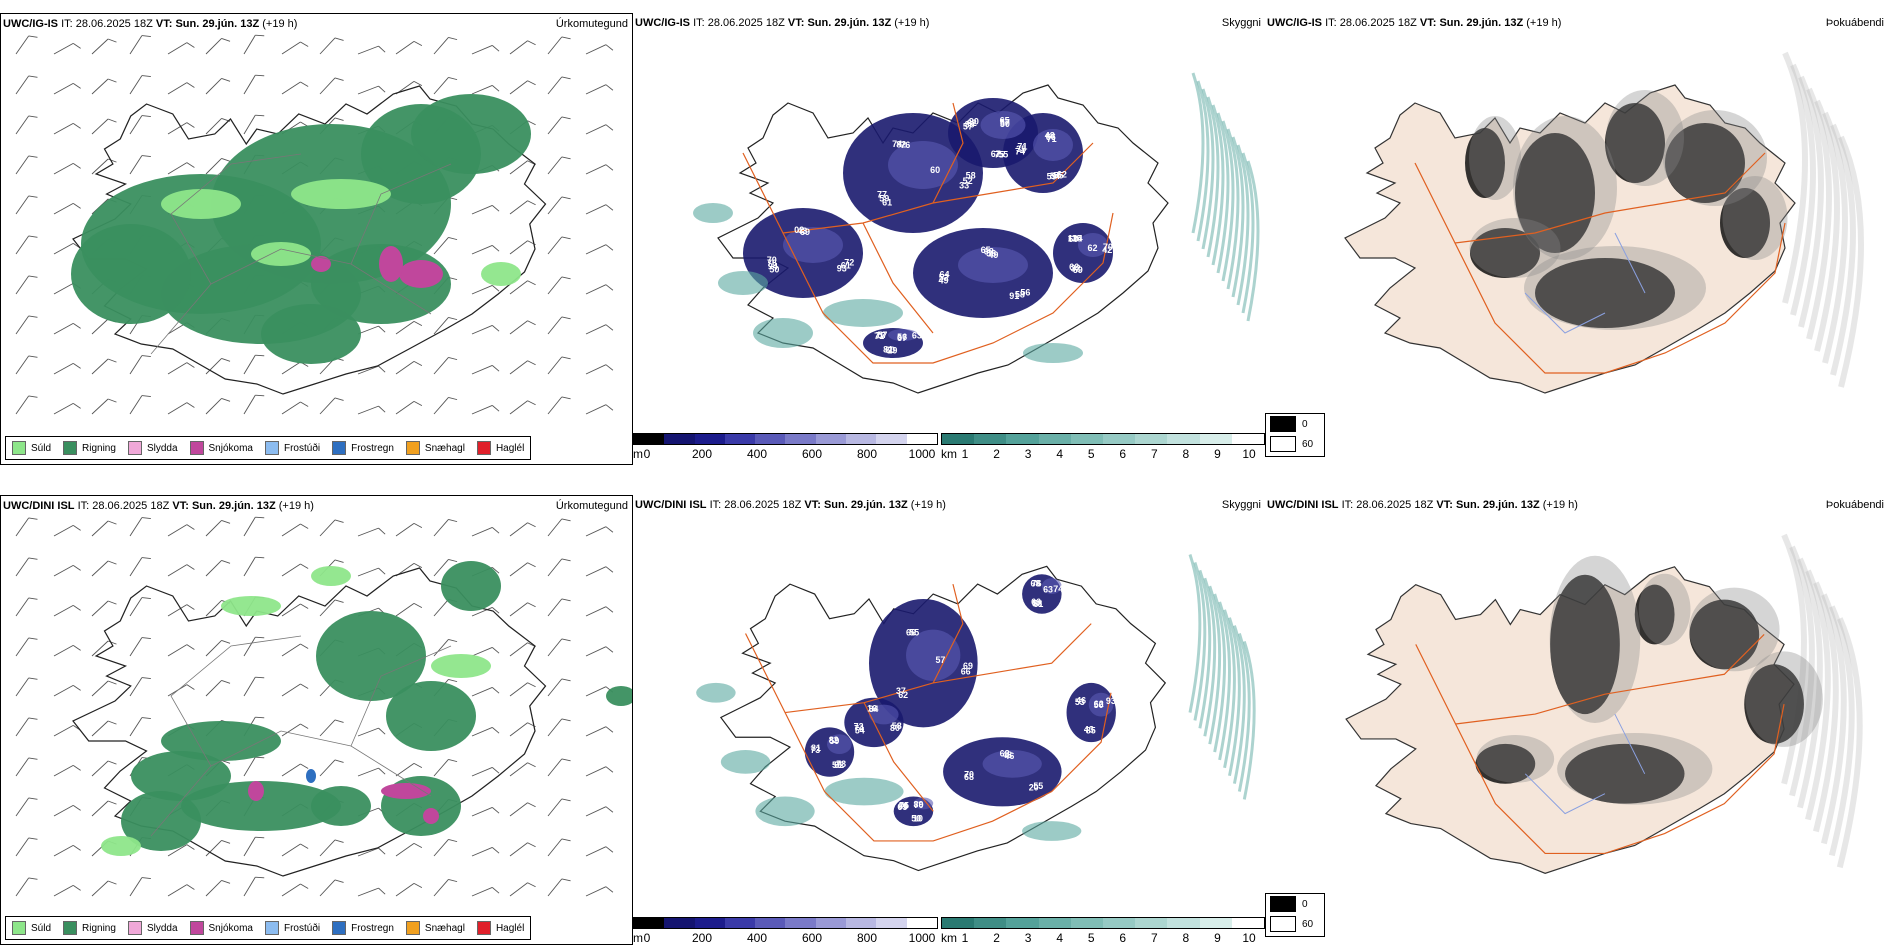  I want to click on cloud-base-label: 58, so click(1037, 603).